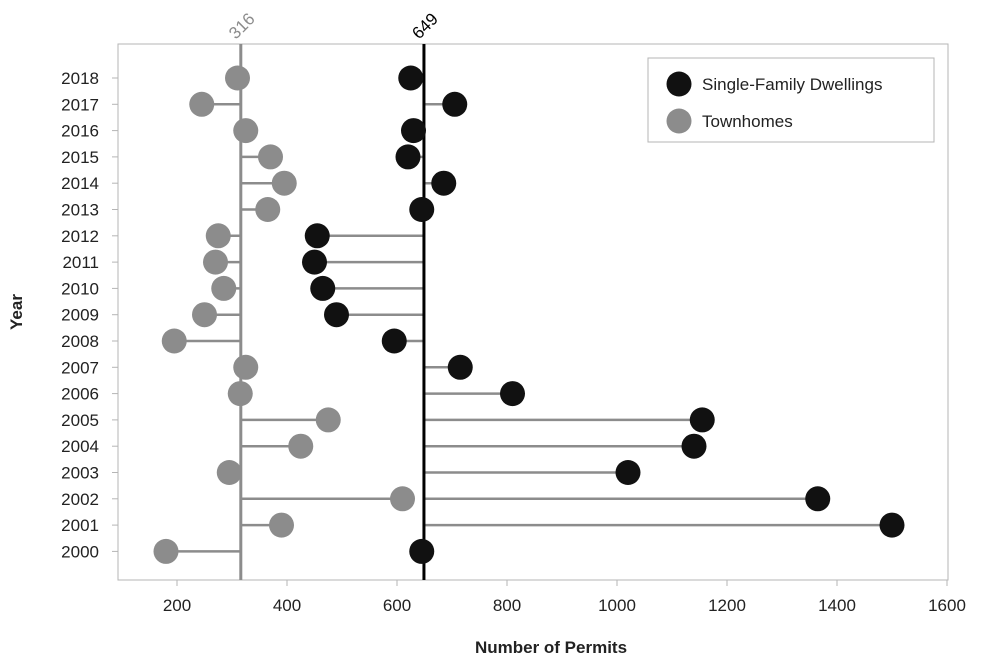  I want to click on reference-line-label: 316, so click(241, 25).